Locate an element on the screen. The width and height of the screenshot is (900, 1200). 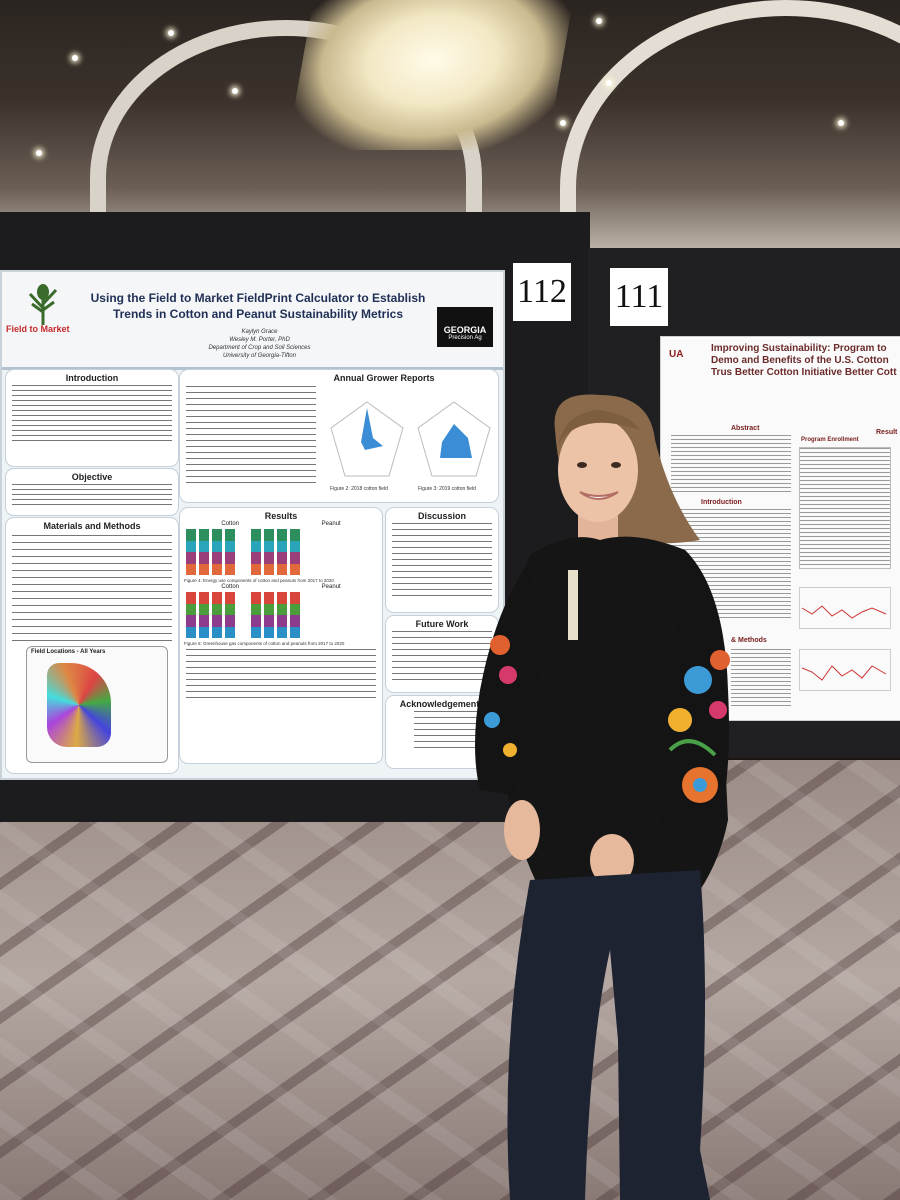
materials-heading: Materials and Methods is located at coordinates (92, 526).